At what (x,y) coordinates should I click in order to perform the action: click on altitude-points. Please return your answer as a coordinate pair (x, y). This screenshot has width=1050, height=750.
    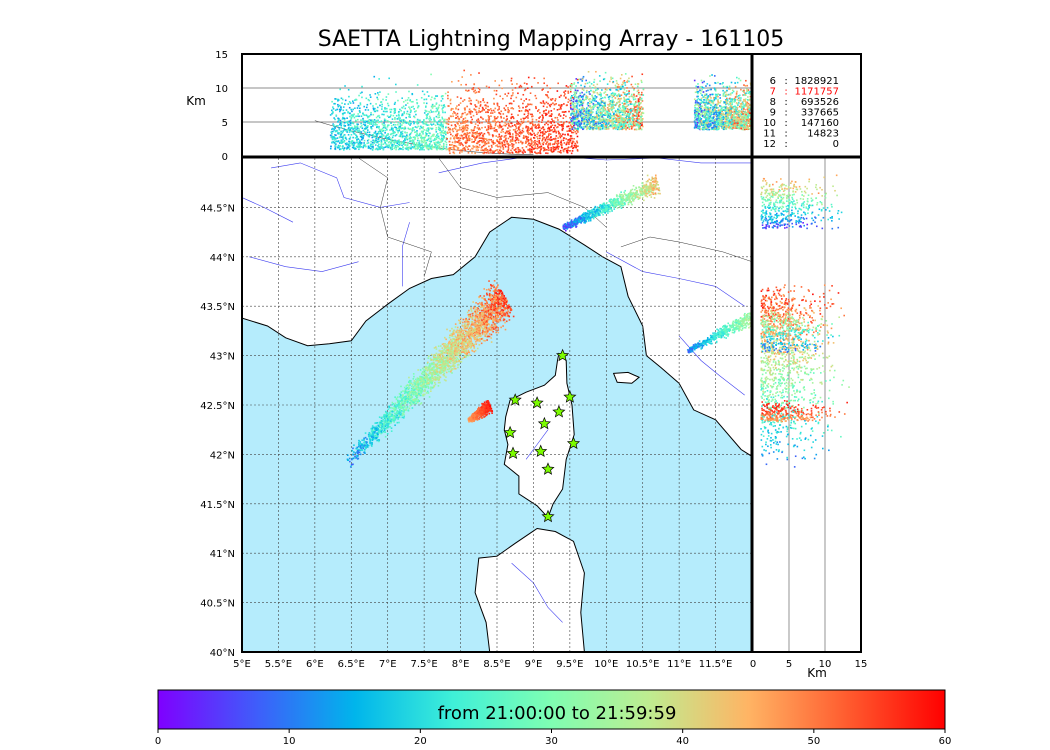
    Looking at the image, I should click on (540, 112).